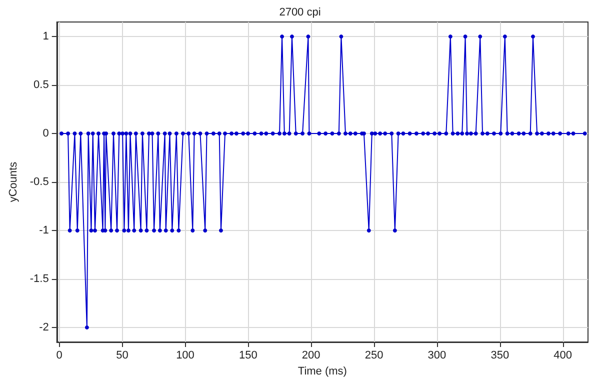  I want to click on x-tick-label: 150, so click(248, 356).